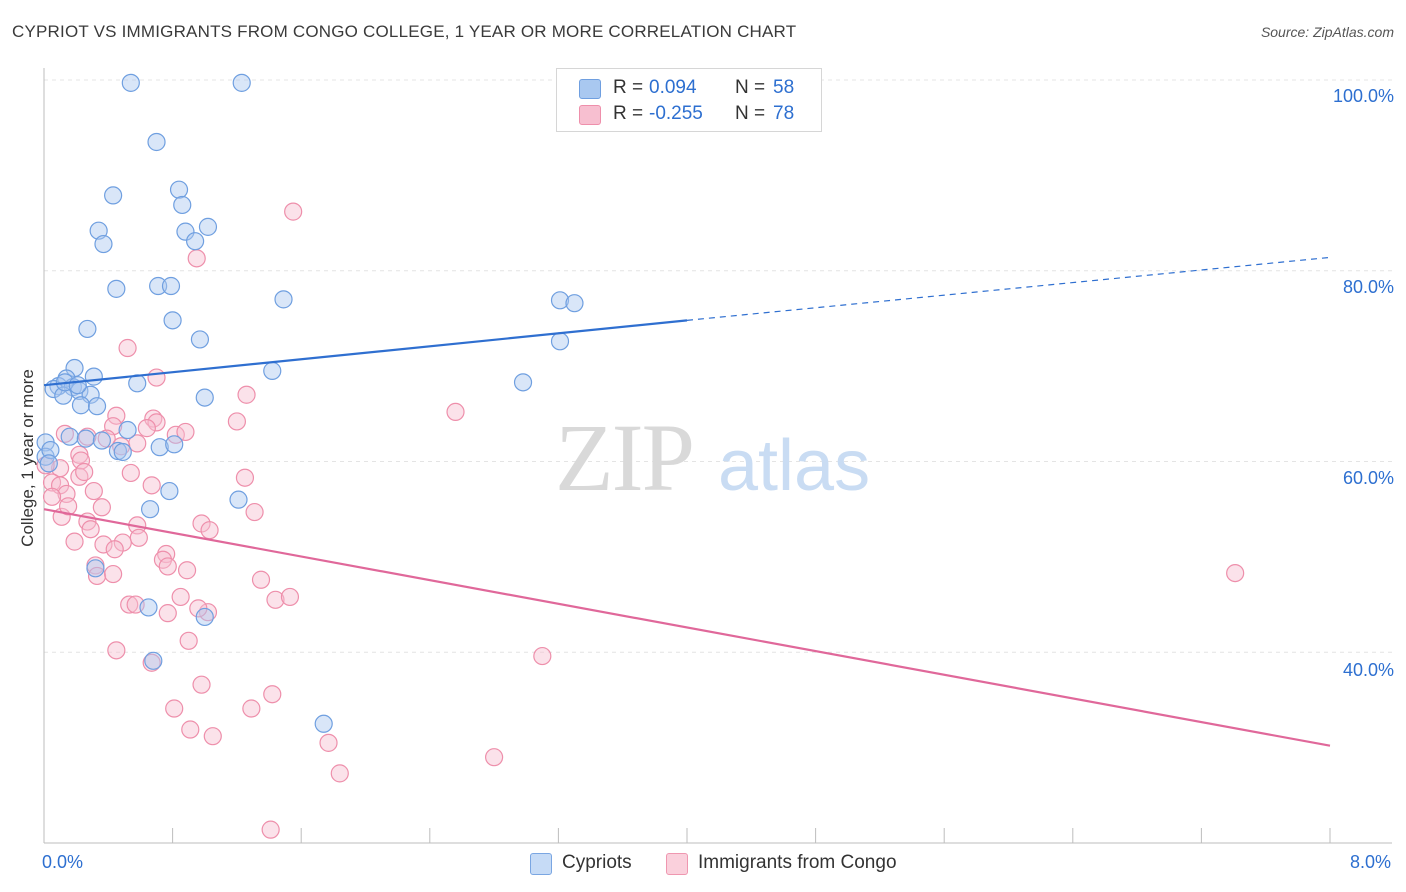  What do you see at coordinates (365, 353) in the screenshot?
I see `trend-line-cypriots` at bounding box center [365, 353].